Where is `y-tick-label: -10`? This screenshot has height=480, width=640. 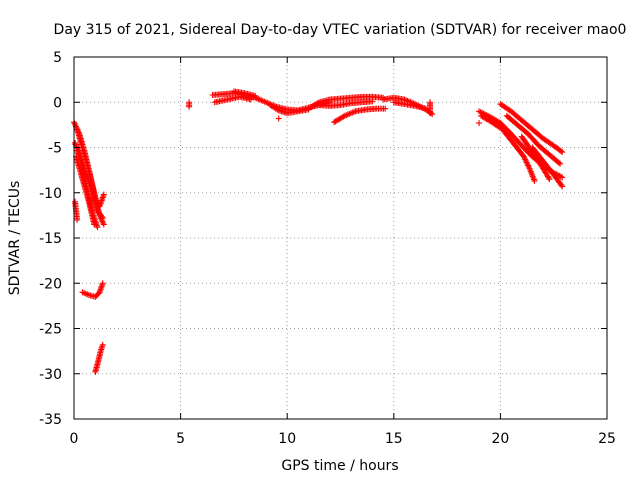
y-tick-label: -10 is located at coordinates (50, 194).